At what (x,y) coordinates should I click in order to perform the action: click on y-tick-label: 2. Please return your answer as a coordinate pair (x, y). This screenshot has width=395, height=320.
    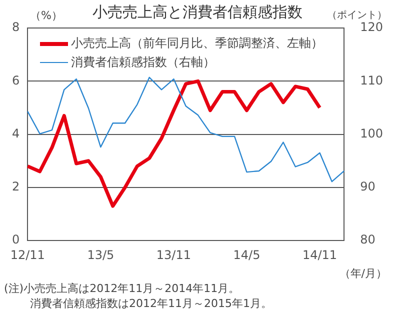
    Looking at the image, I should click on (16, 187).